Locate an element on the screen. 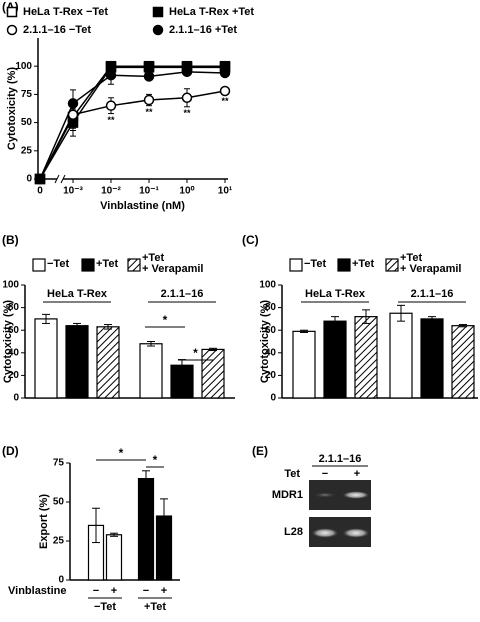 The image size is (480, 622). x-tick-label: 10⁰ is located at coordinates (186, 191).